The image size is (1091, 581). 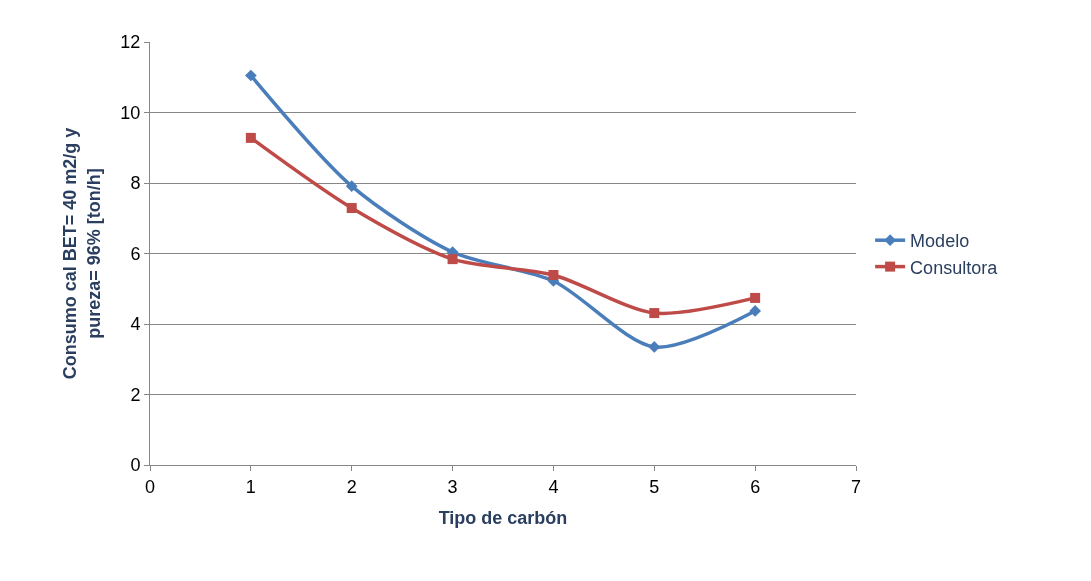 I want to click on y-tick-label: 12, so click(x=130, y=42).